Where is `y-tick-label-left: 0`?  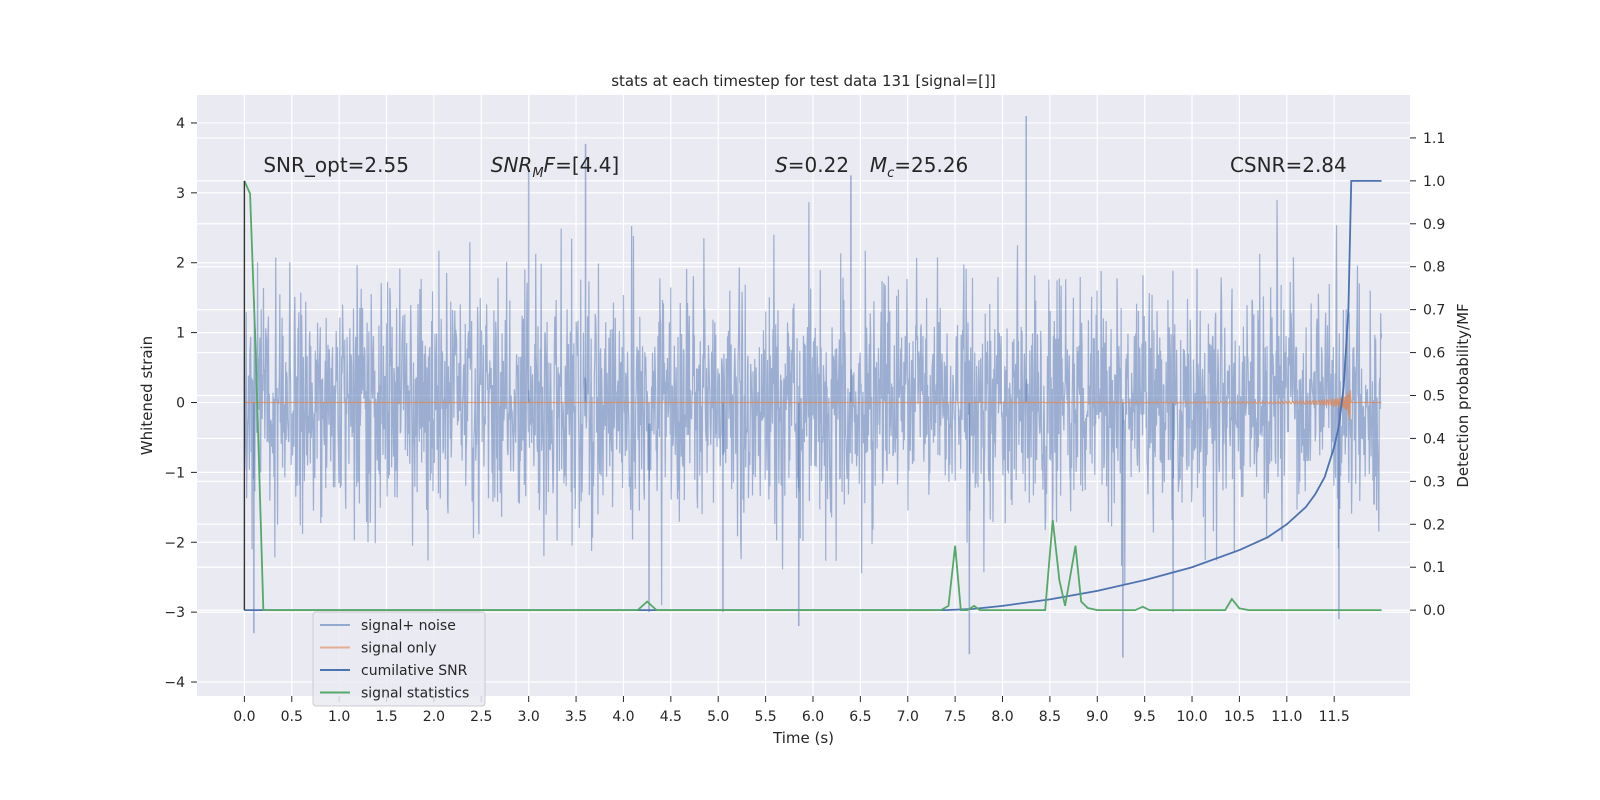
y-tick-label-left: 0 is located at coordinates (180, 403).